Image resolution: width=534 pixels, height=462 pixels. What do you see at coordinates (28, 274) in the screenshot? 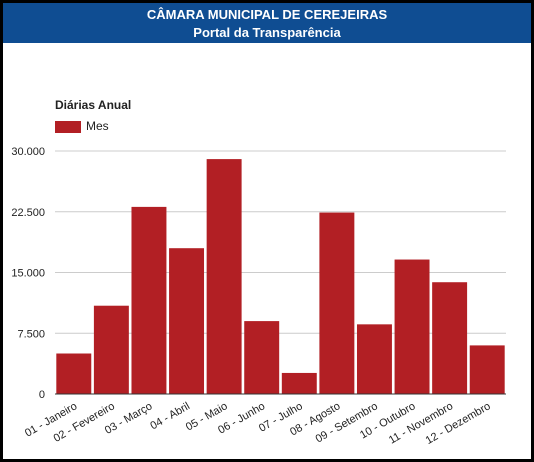
I see `y-tick-label: 15.000` at bounding box center [28, 274].